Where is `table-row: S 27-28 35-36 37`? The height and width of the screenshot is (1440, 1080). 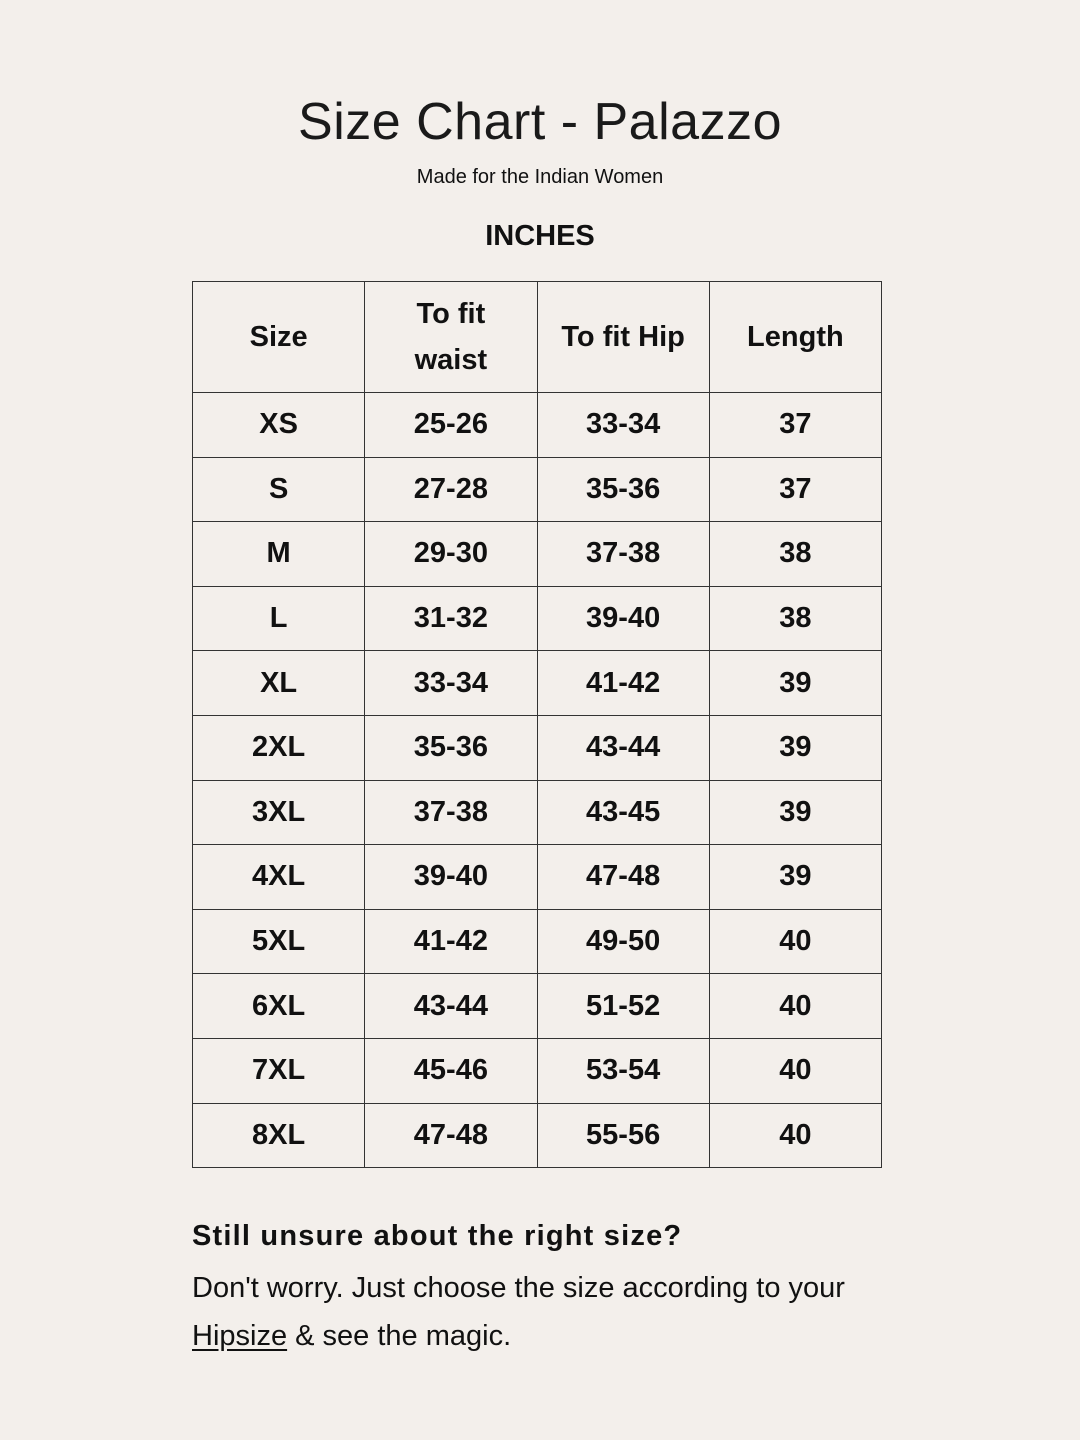
table-row: S 27-28 35-36 37 is located at coordinates (537, 489).